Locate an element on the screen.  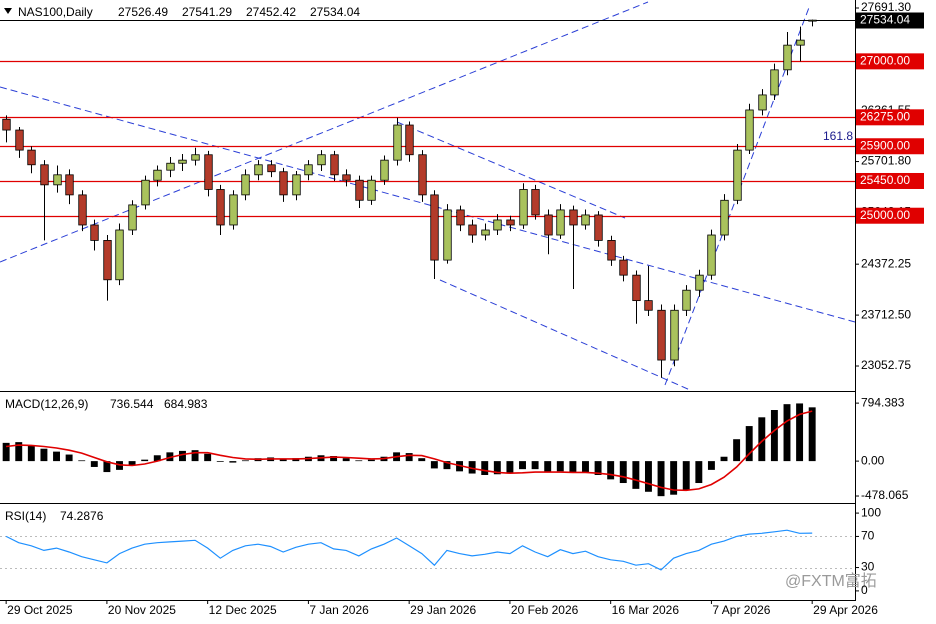
x-tick-label: 20 Feb 2026 is located at coordinates (545, 610).